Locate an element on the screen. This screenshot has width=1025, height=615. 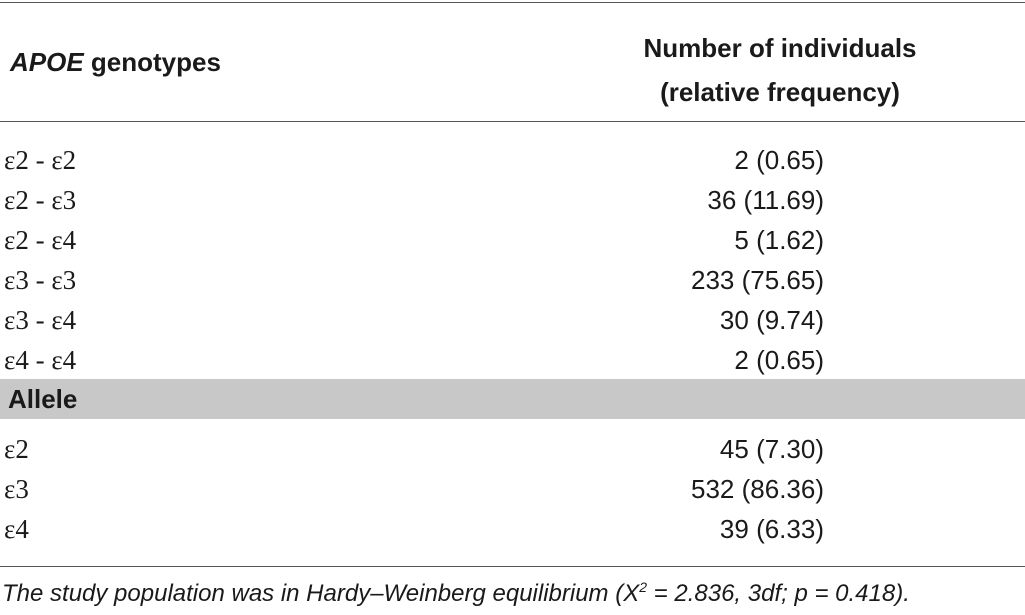
column-header-count-line1: Number of individuals is located at coordinates (780, 48).